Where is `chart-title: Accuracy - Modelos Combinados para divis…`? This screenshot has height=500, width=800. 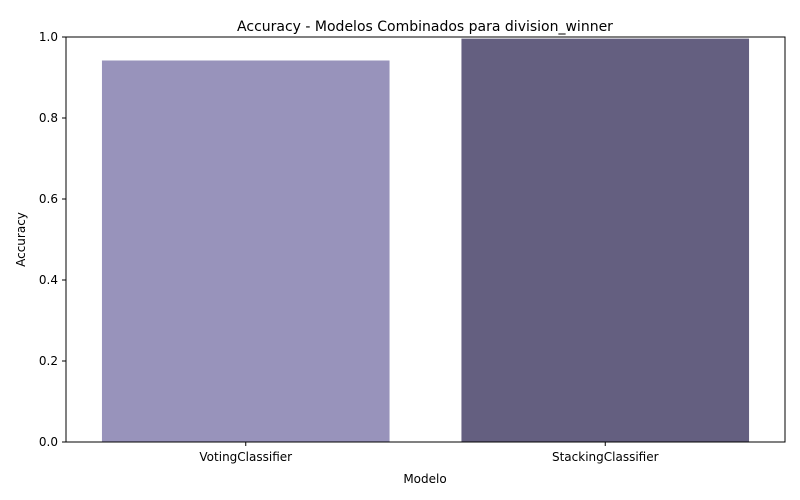
chart-title: Accuracy - Modelos Combinados para divis… is located at coordinates (425, 27).